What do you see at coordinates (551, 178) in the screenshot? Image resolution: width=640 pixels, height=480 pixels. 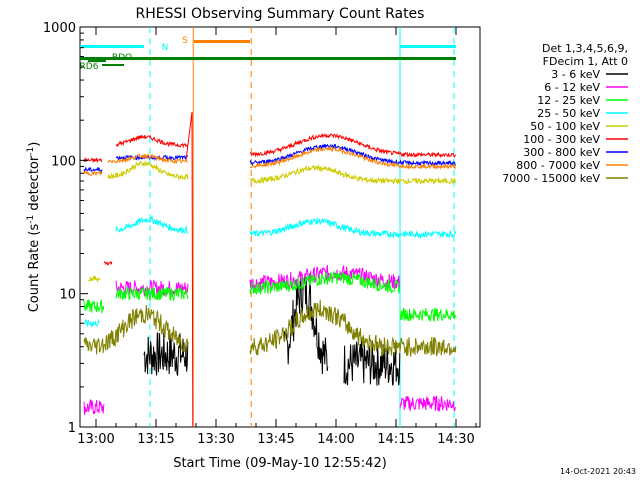 I see `legend-label-9: 7000 - 15000 keV` at bounding box center [551, 178].